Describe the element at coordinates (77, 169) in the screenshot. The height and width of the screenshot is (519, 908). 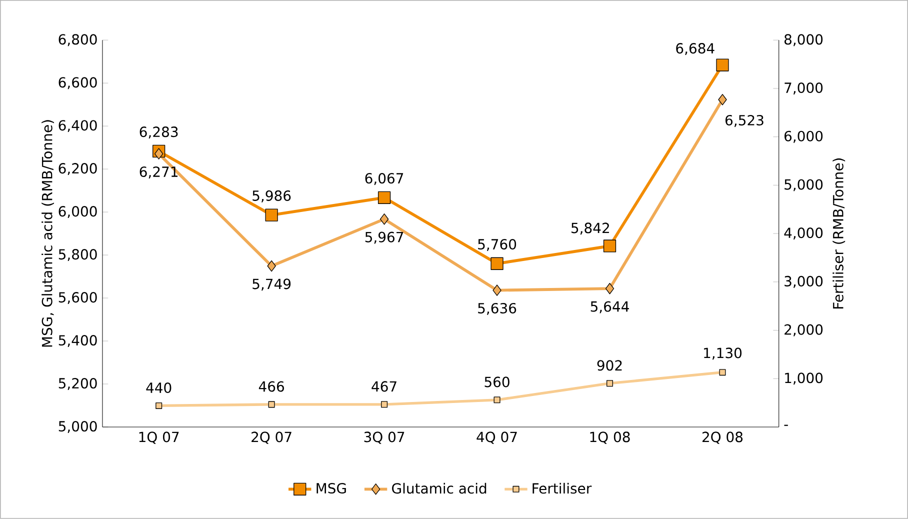
I see `y-tick-label: 6,200` at that location.